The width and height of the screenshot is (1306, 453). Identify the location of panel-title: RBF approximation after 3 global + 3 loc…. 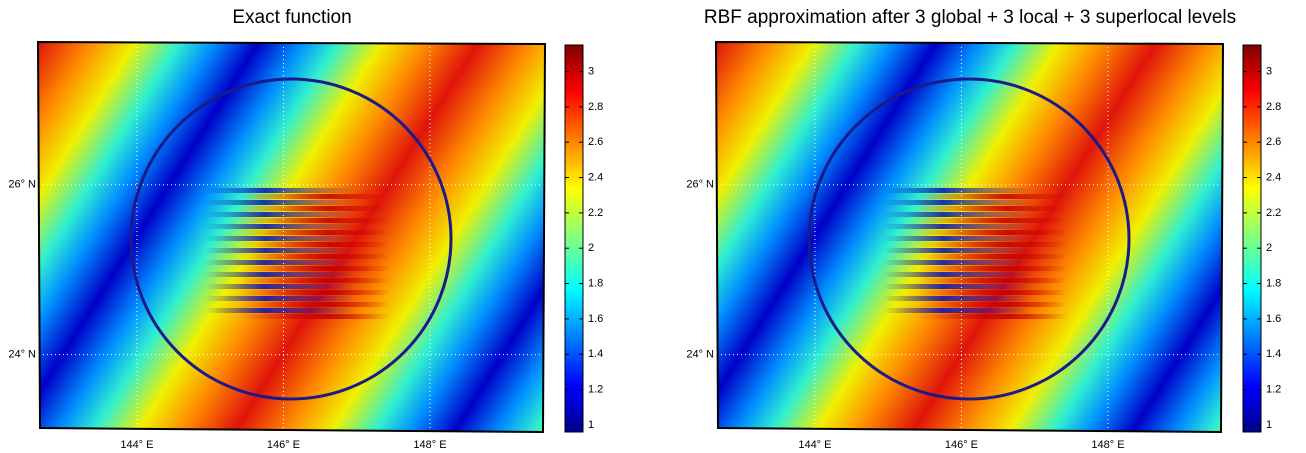
(970, 17).